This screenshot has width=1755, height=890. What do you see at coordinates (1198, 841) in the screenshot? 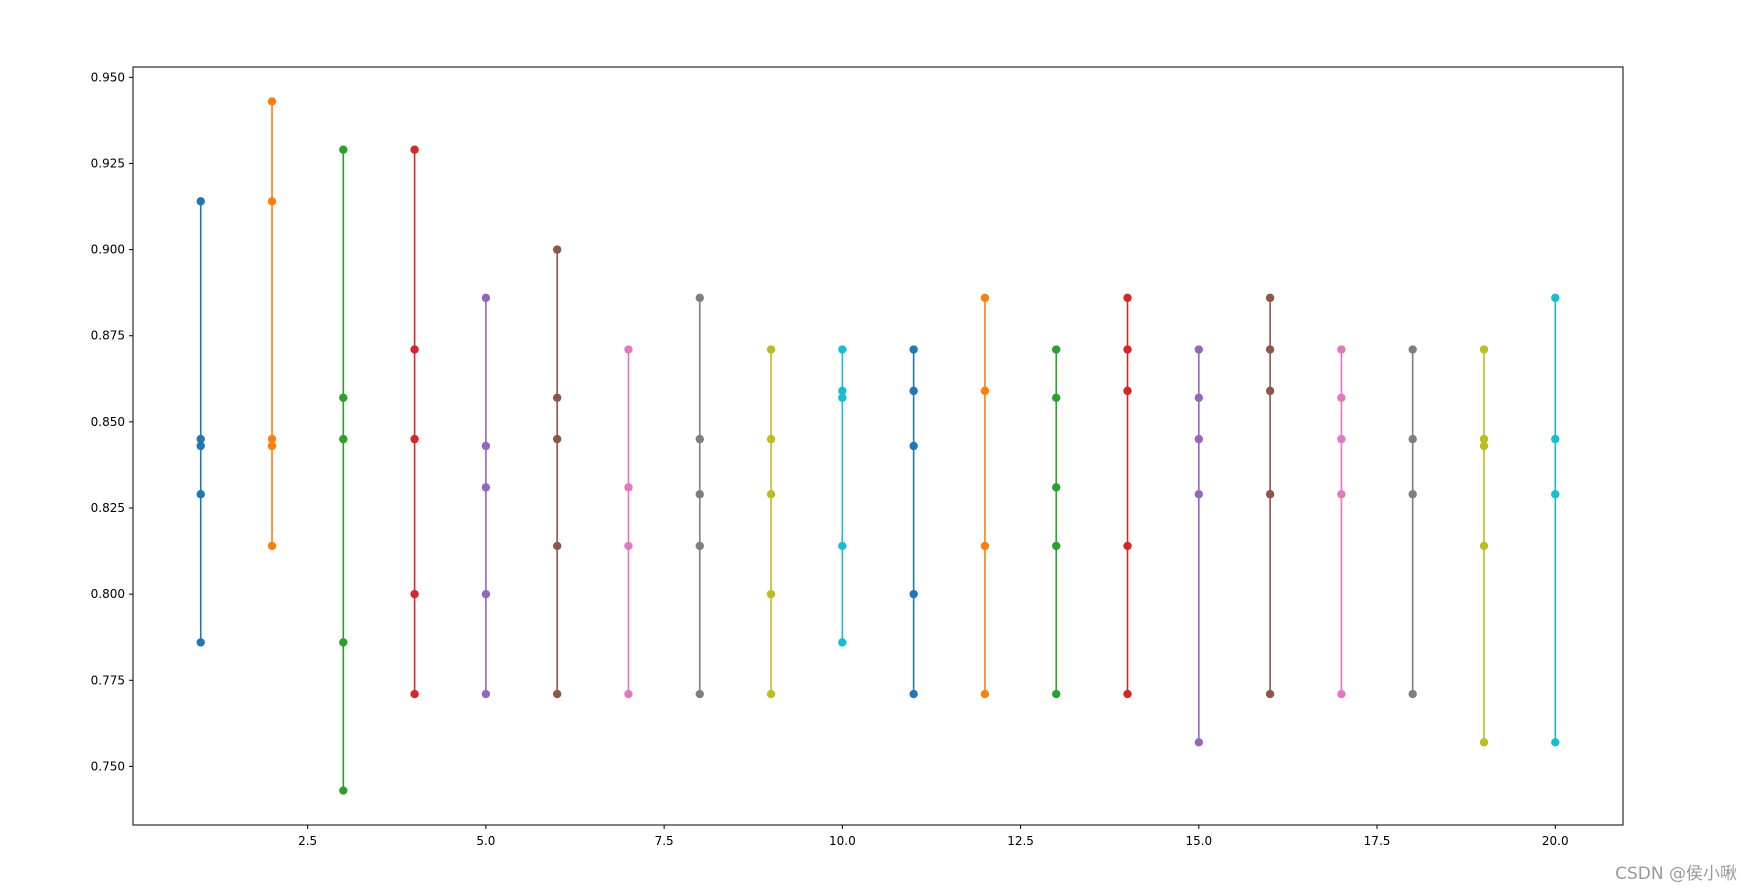
I see `x-tick-label: 15.0` at bounding box center [1198, 841].